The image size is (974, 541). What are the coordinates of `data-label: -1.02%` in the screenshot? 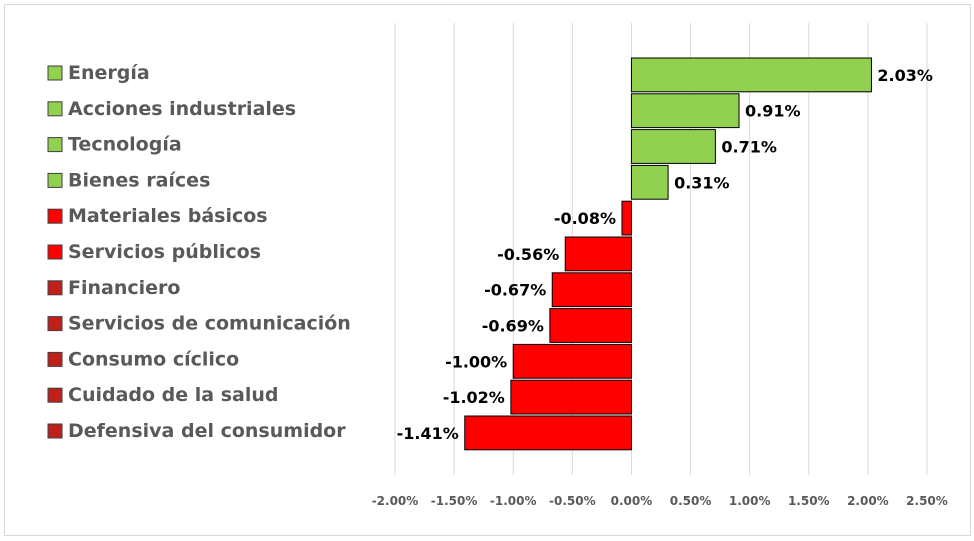 It's located at (474, 397).